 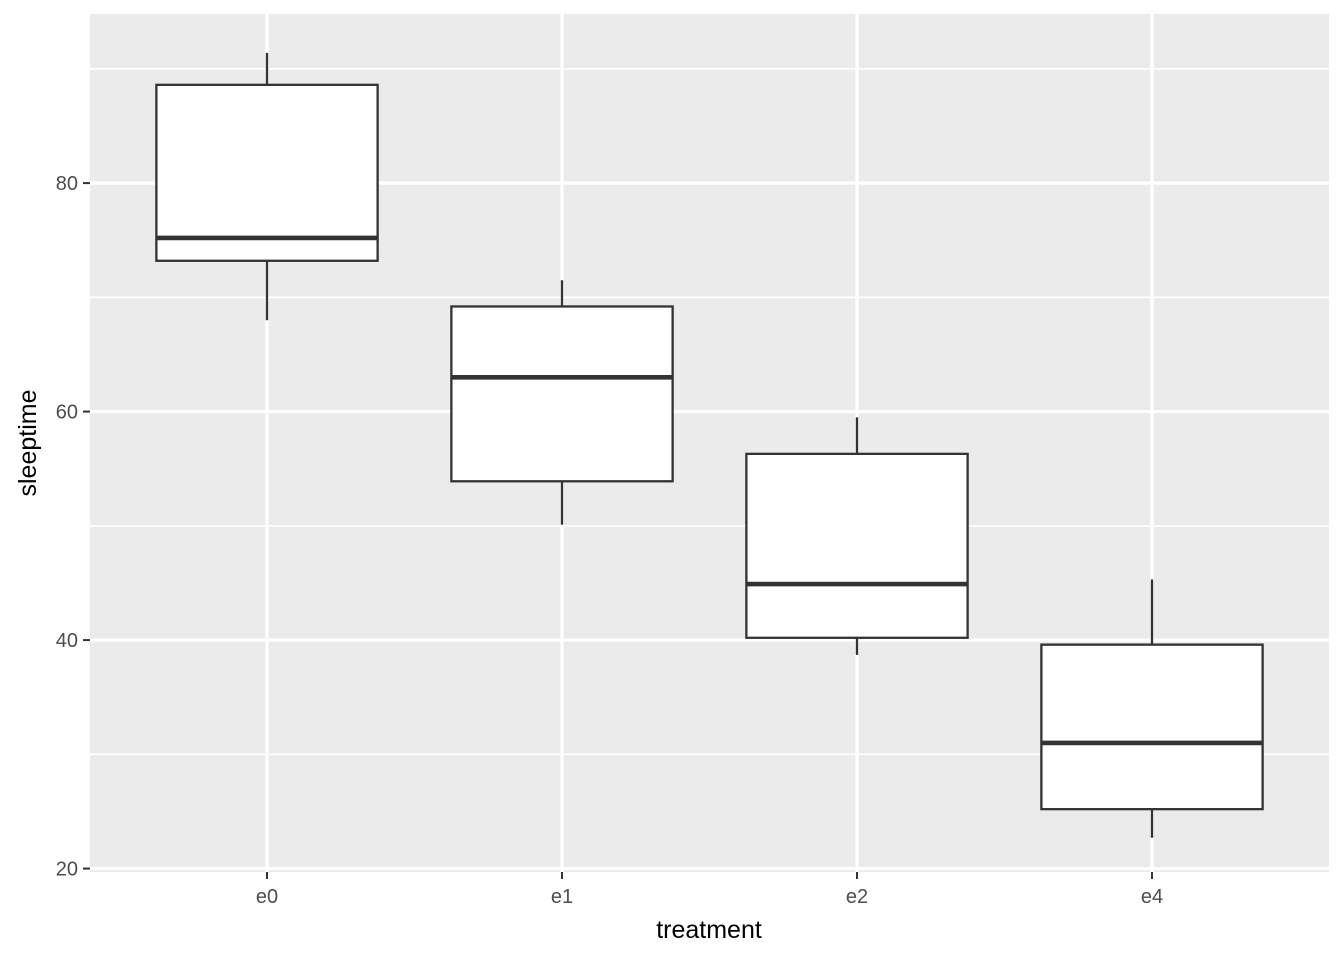 I want to click on boxplot-e2, so click(x=857, y=536).